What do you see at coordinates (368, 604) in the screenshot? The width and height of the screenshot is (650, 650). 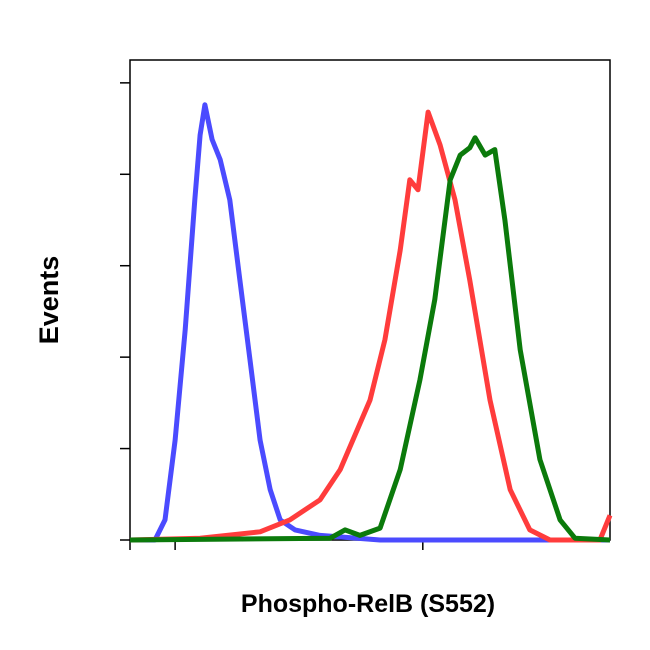 I see `x-axis-label: Phospho-RelB (S552)` at bounding box center [368, 604].